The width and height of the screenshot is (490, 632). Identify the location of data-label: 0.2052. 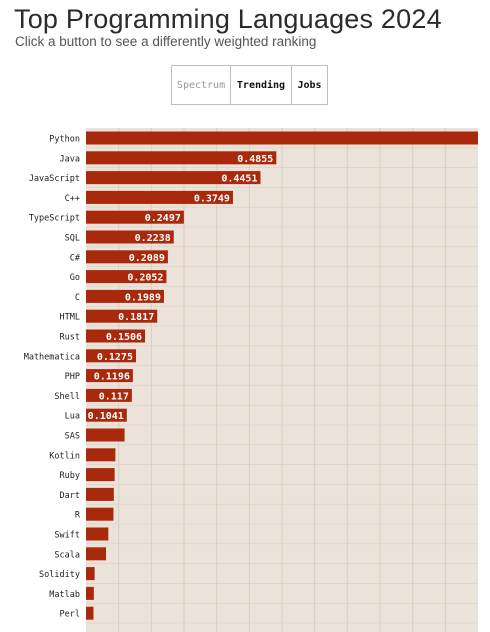
(145, 278).